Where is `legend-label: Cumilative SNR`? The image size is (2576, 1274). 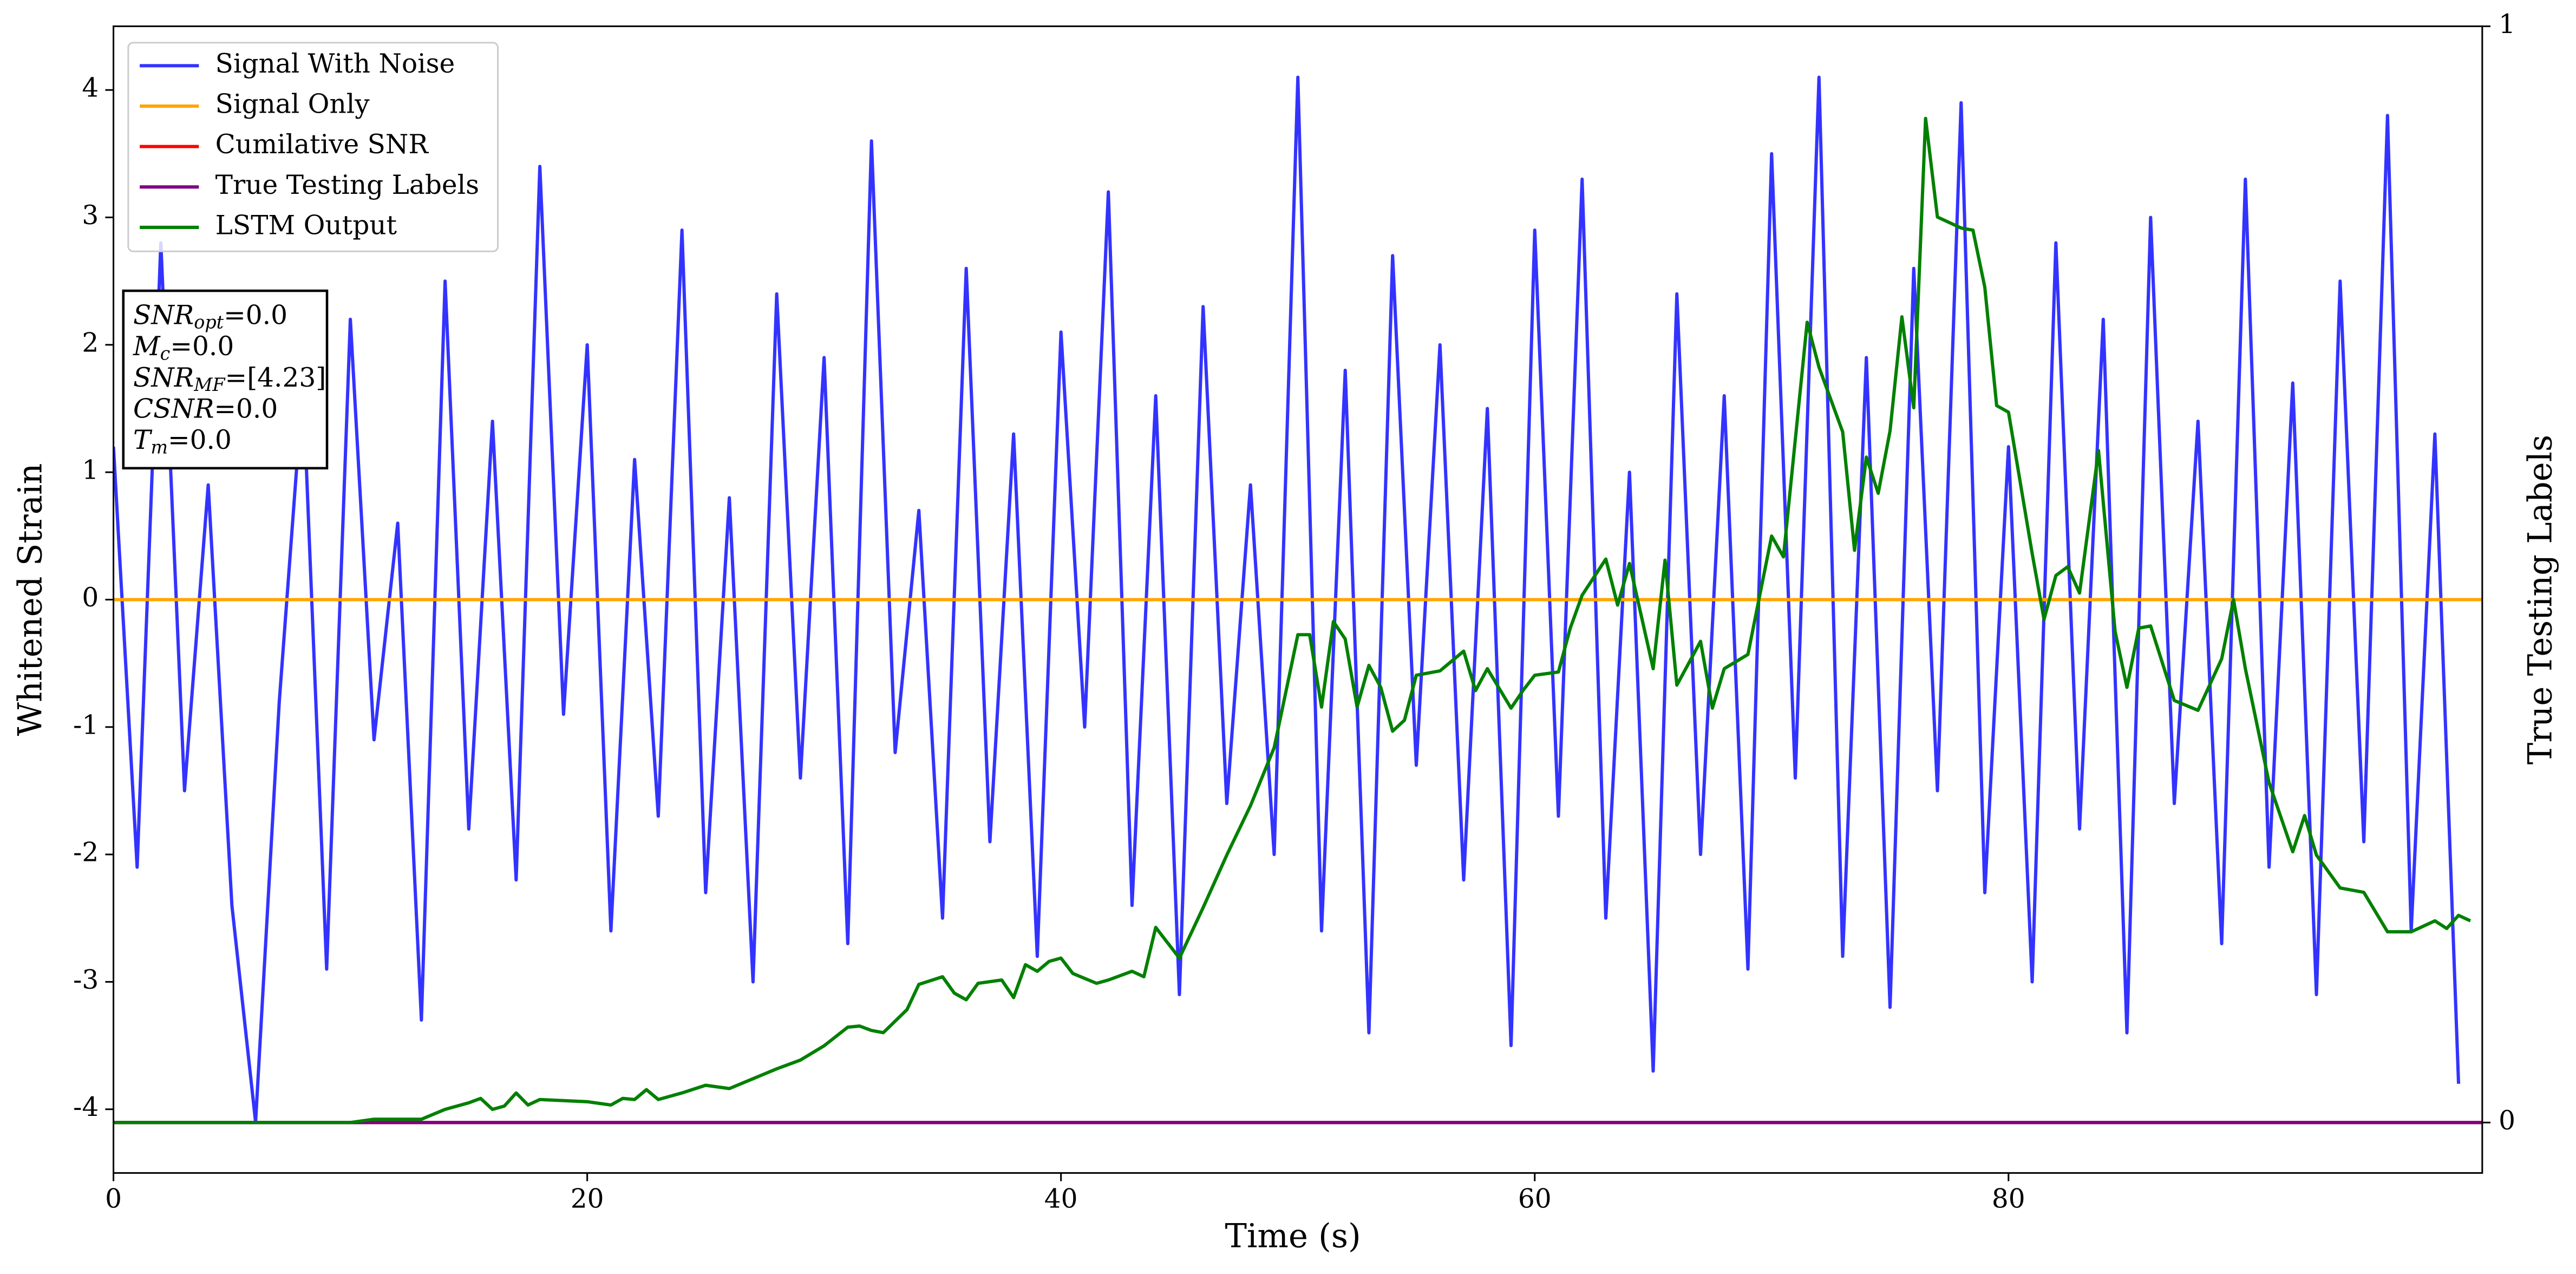 legend-label: Cumilative SNR is located at coordinates (322, 144).